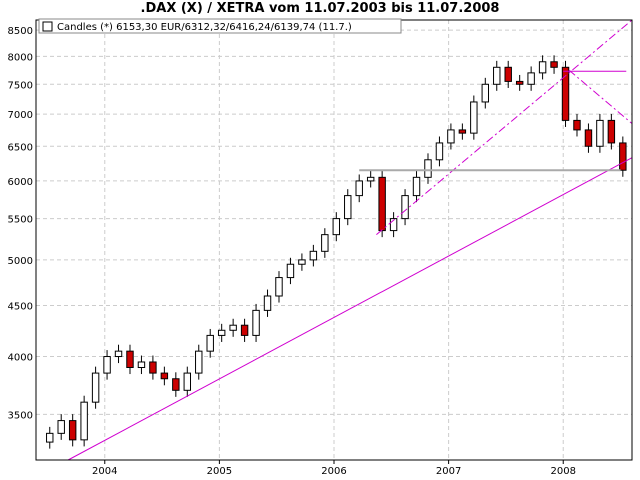 The image size is (640, 480). I want to click on y-tick-label: 6000, so click(20, 182).